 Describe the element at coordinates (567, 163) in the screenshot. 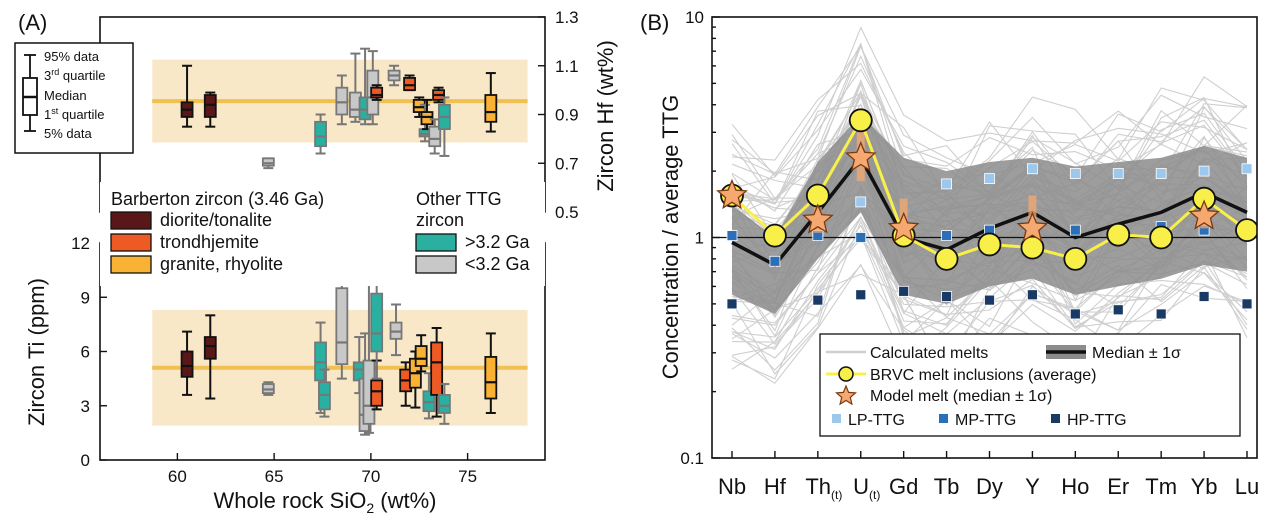

I see `hf-ytick-label: 0.7` at that location.